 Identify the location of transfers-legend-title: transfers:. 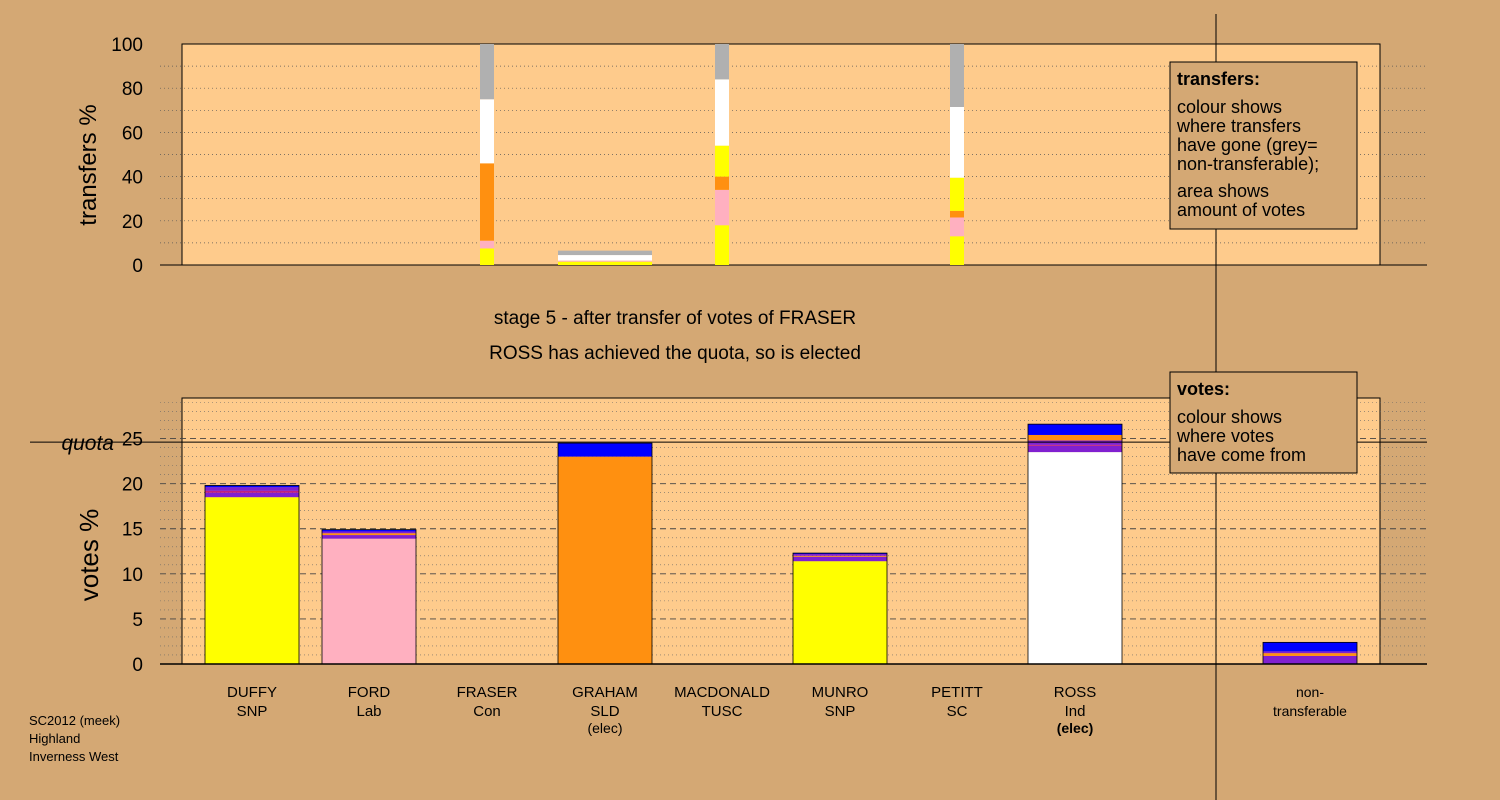
(1218, 79).